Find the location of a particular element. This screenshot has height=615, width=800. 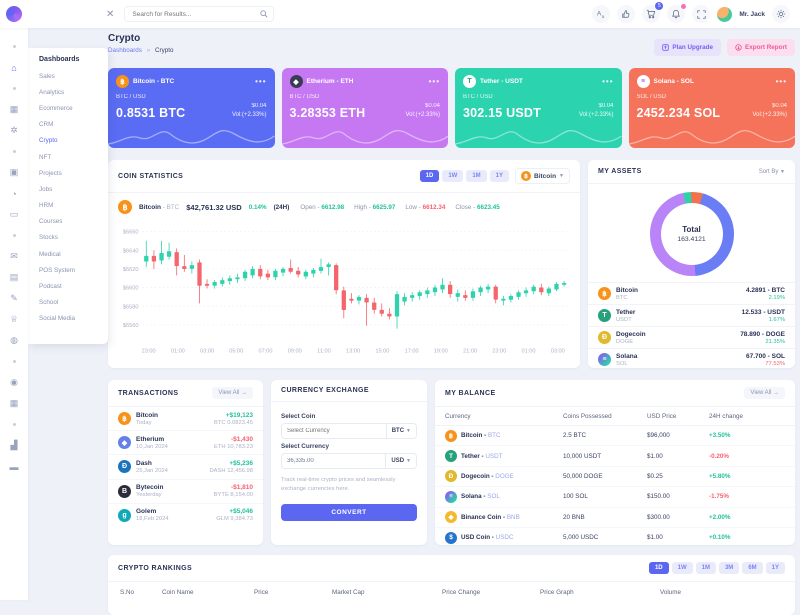

coin-price: $0.04 is located at coordinates (432, 106).